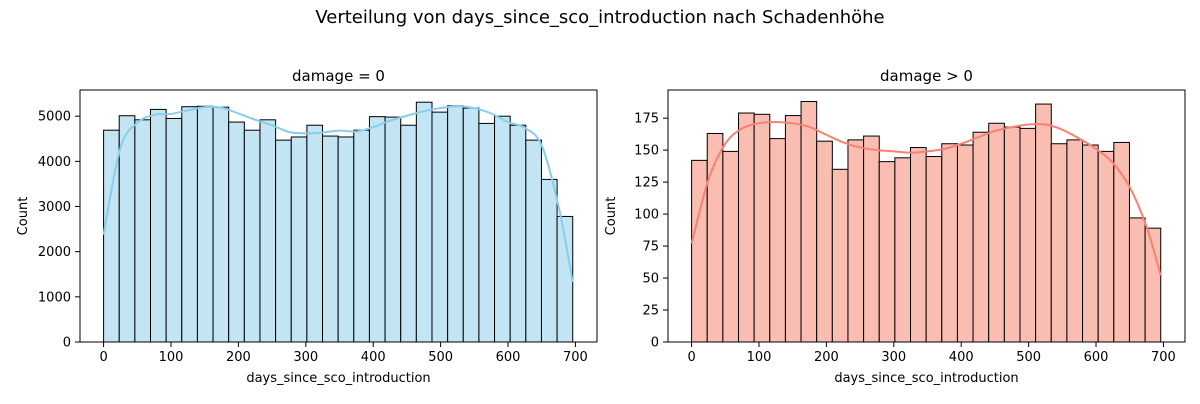  Describe the element at coordinates (646, 183) in the screenshot. I see `y-tick-label: 125` at that location.